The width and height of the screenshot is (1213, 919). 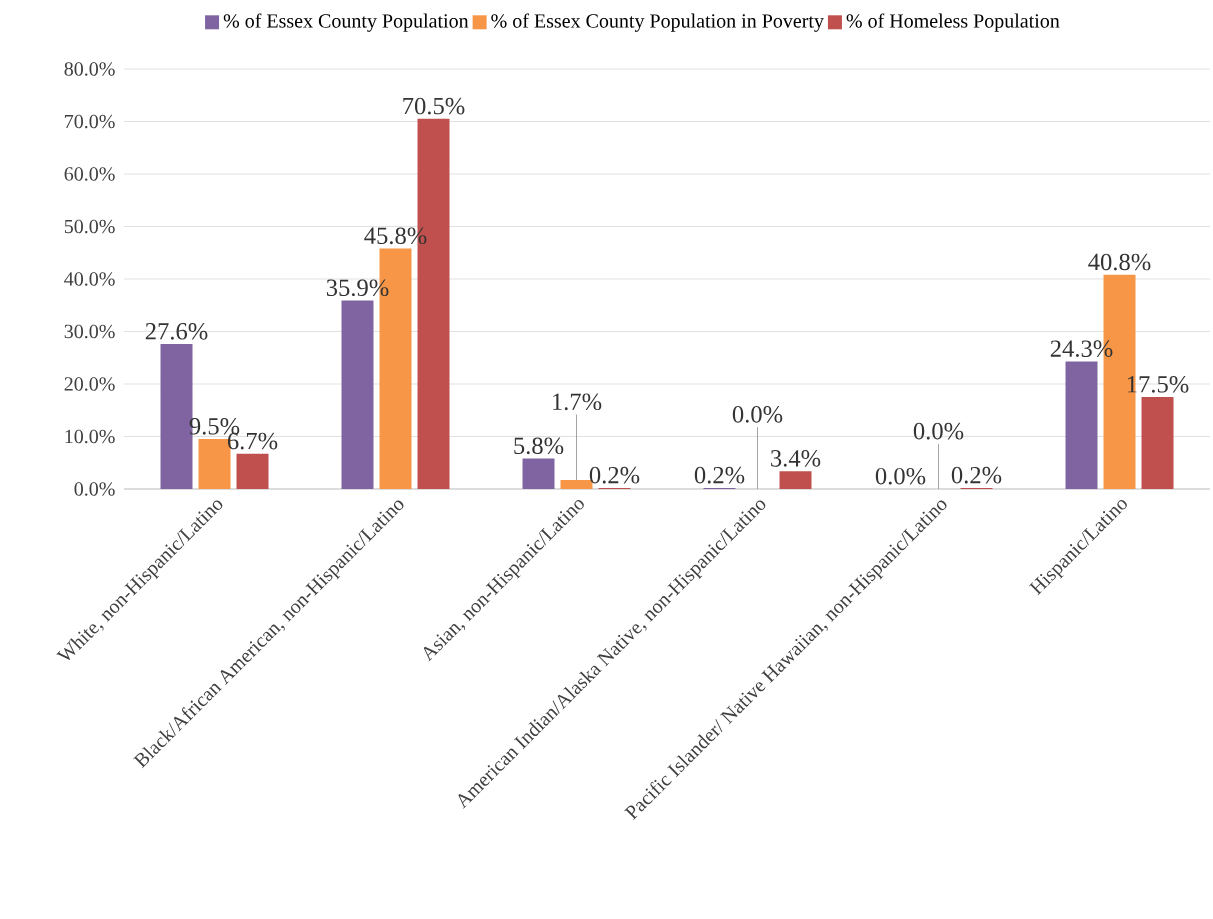 What do you see at coordinates (90, 436) in the screenshot?
I see `y-tick-label: 10.0%` at bounding box center [90, 436].